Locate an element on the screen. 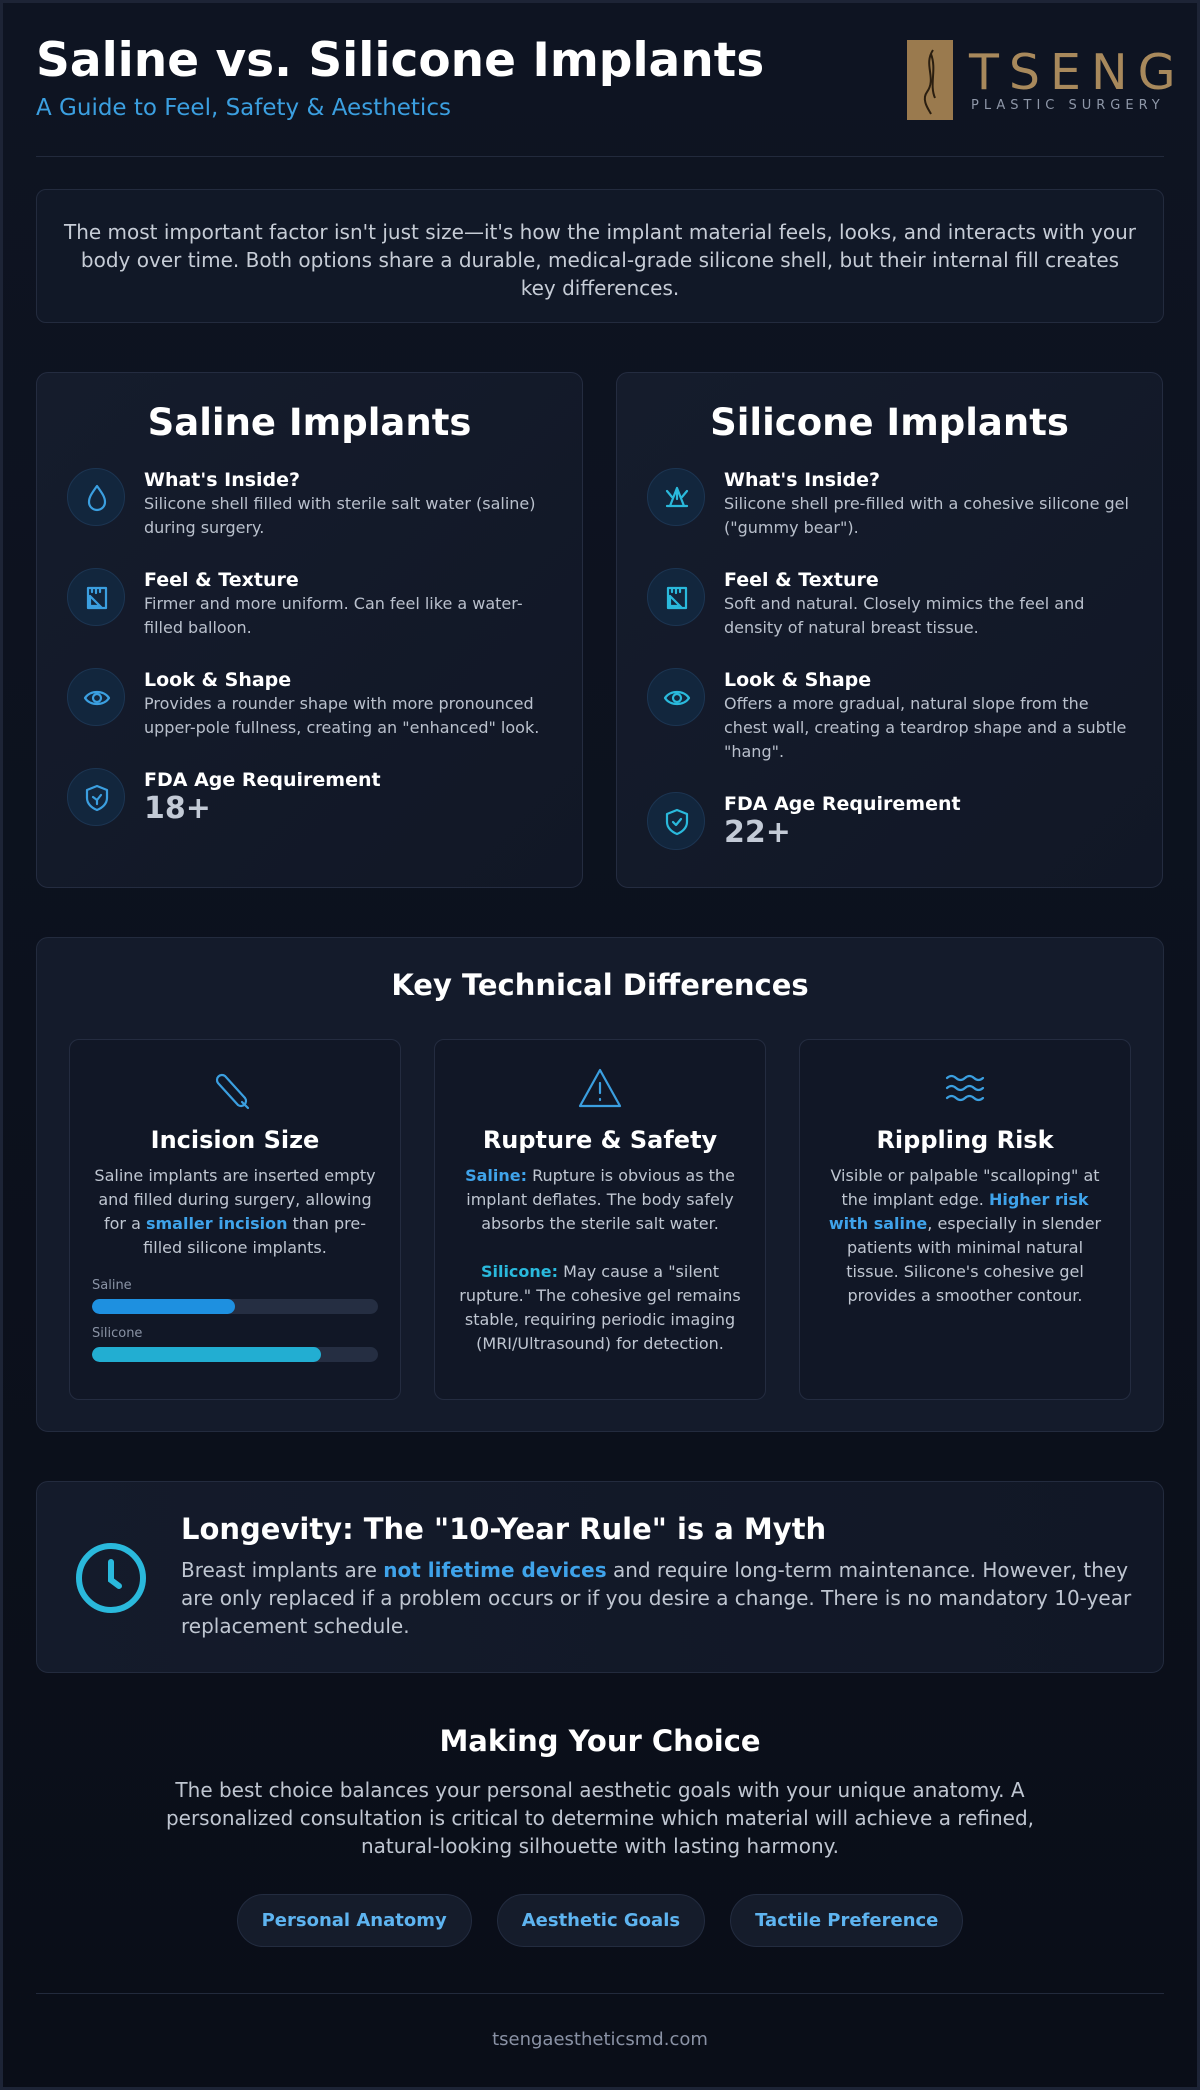 This screenshot has height=2090, width=1200. bar-label: Silicone is located at coordinates (117, 1333).